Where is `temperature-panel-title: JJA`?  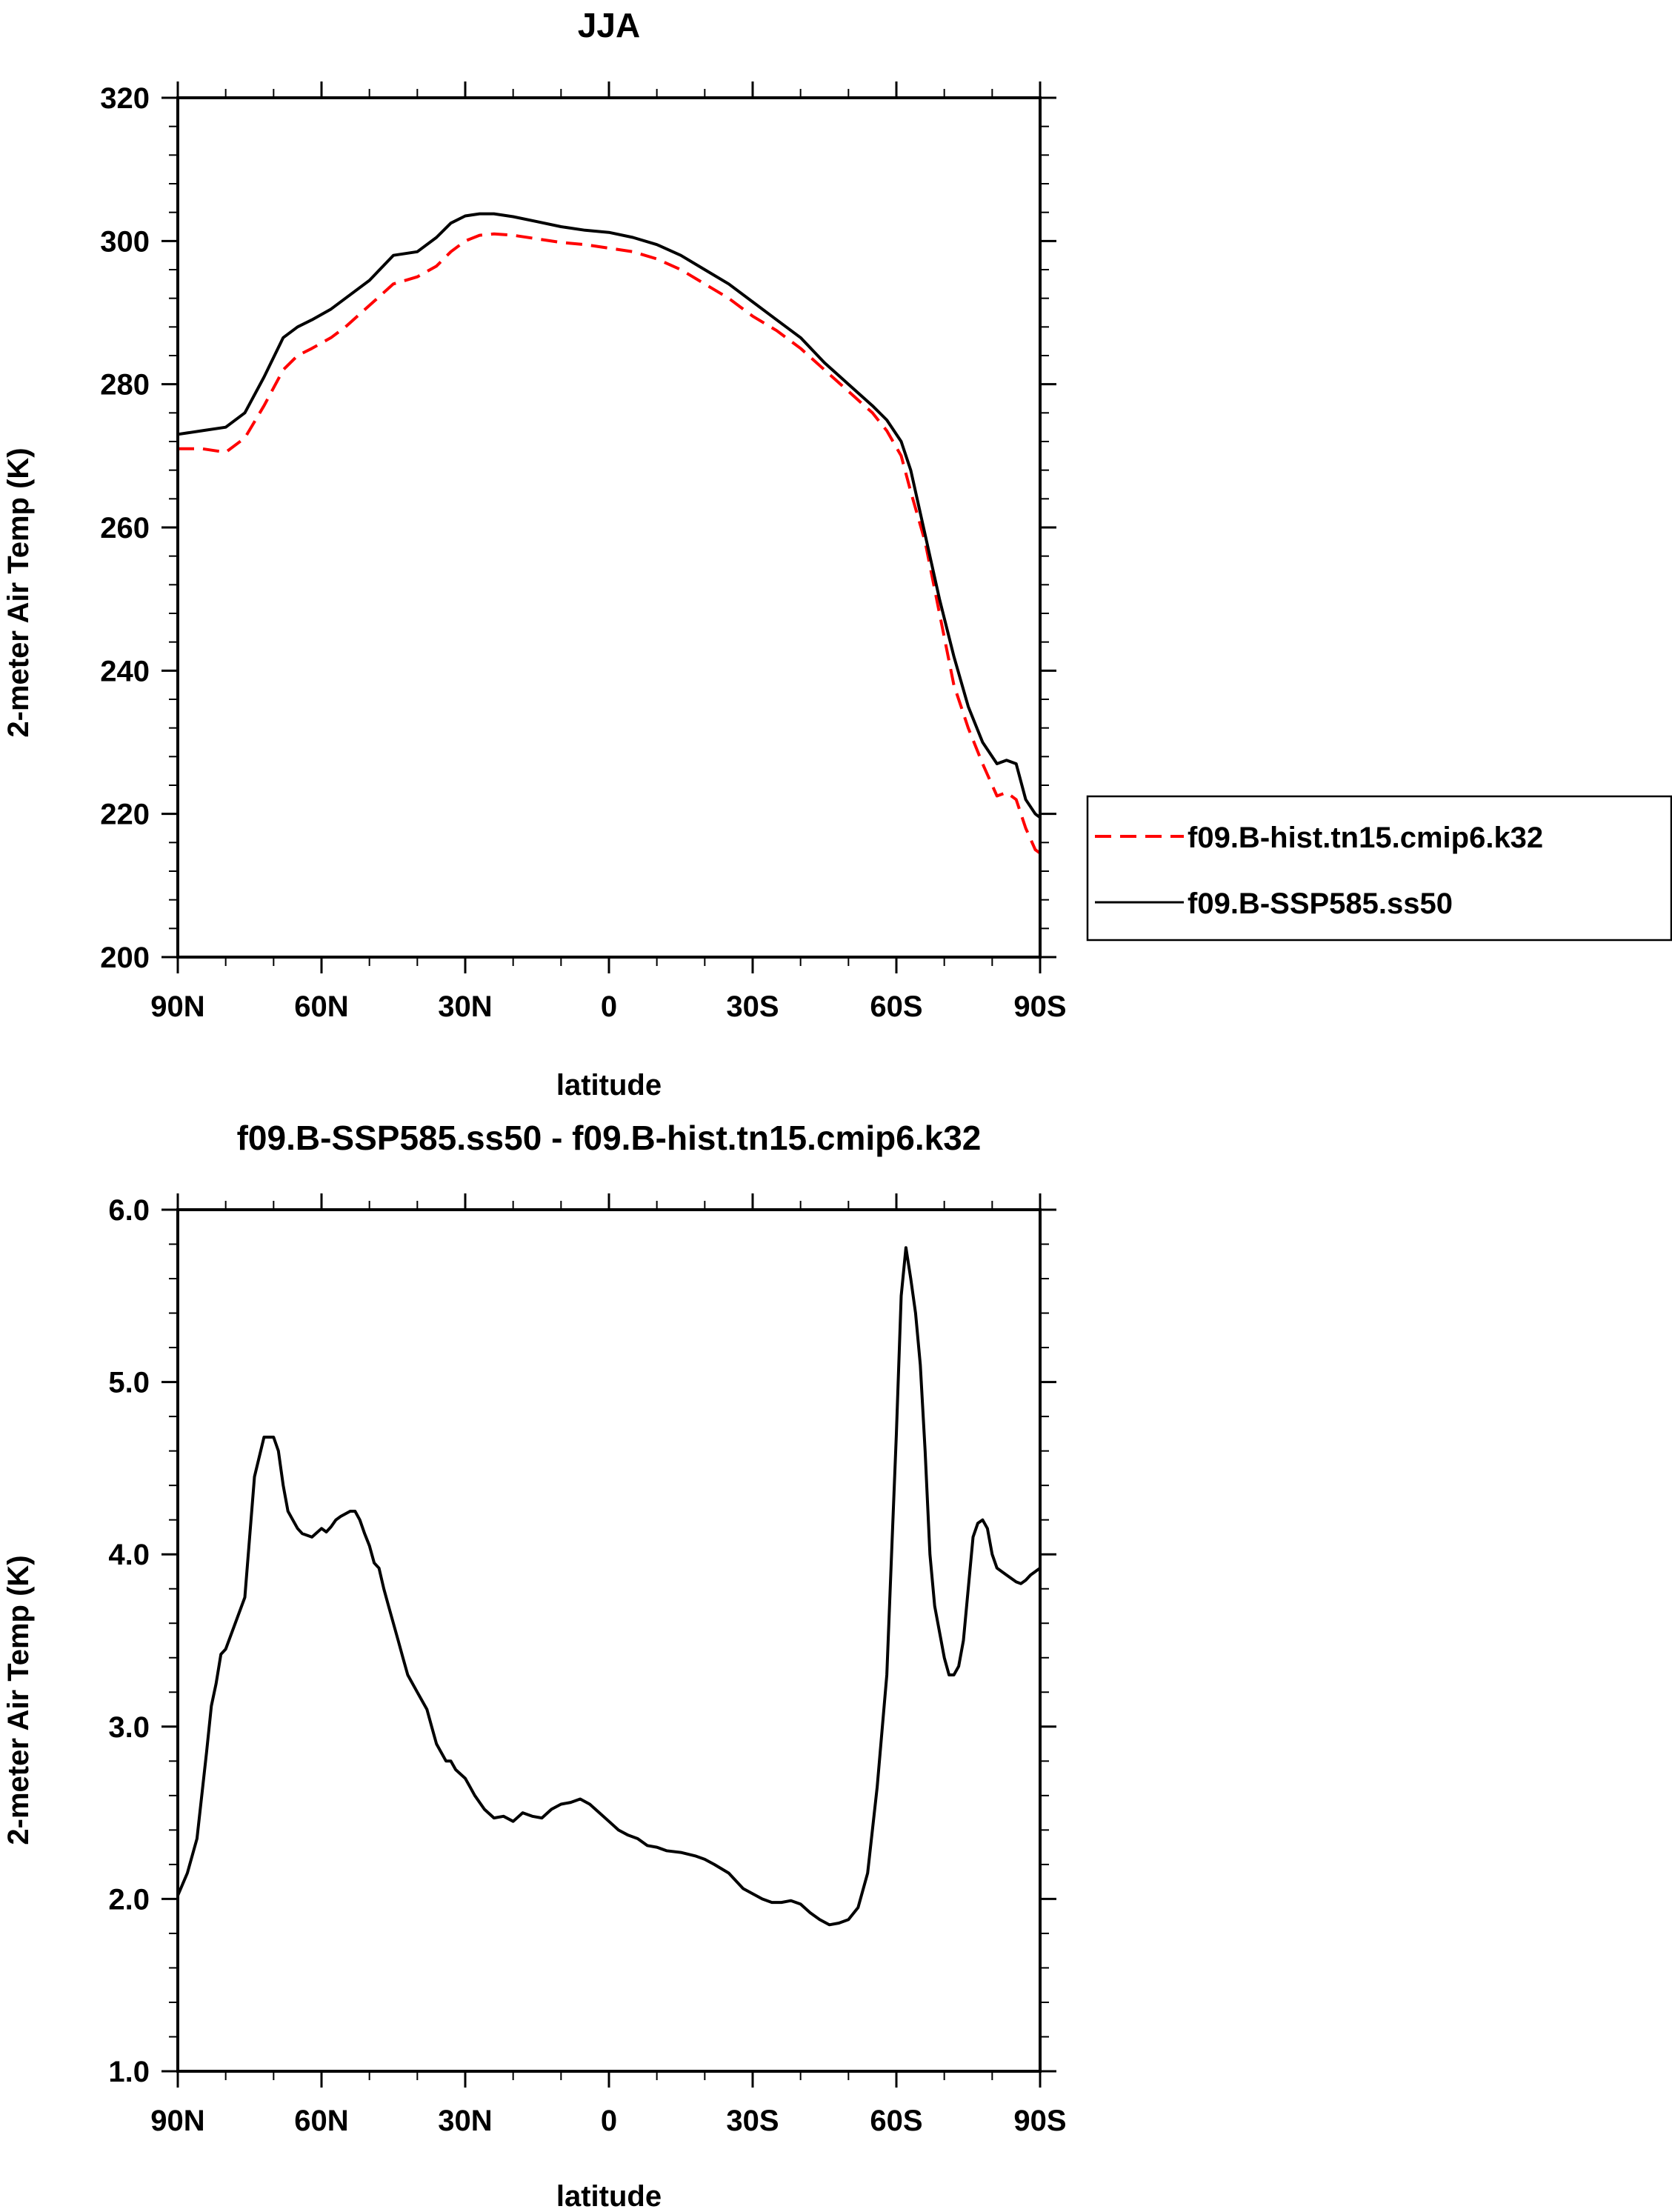 temperature-panel-title: JJA is located at coordinates (609, 25).